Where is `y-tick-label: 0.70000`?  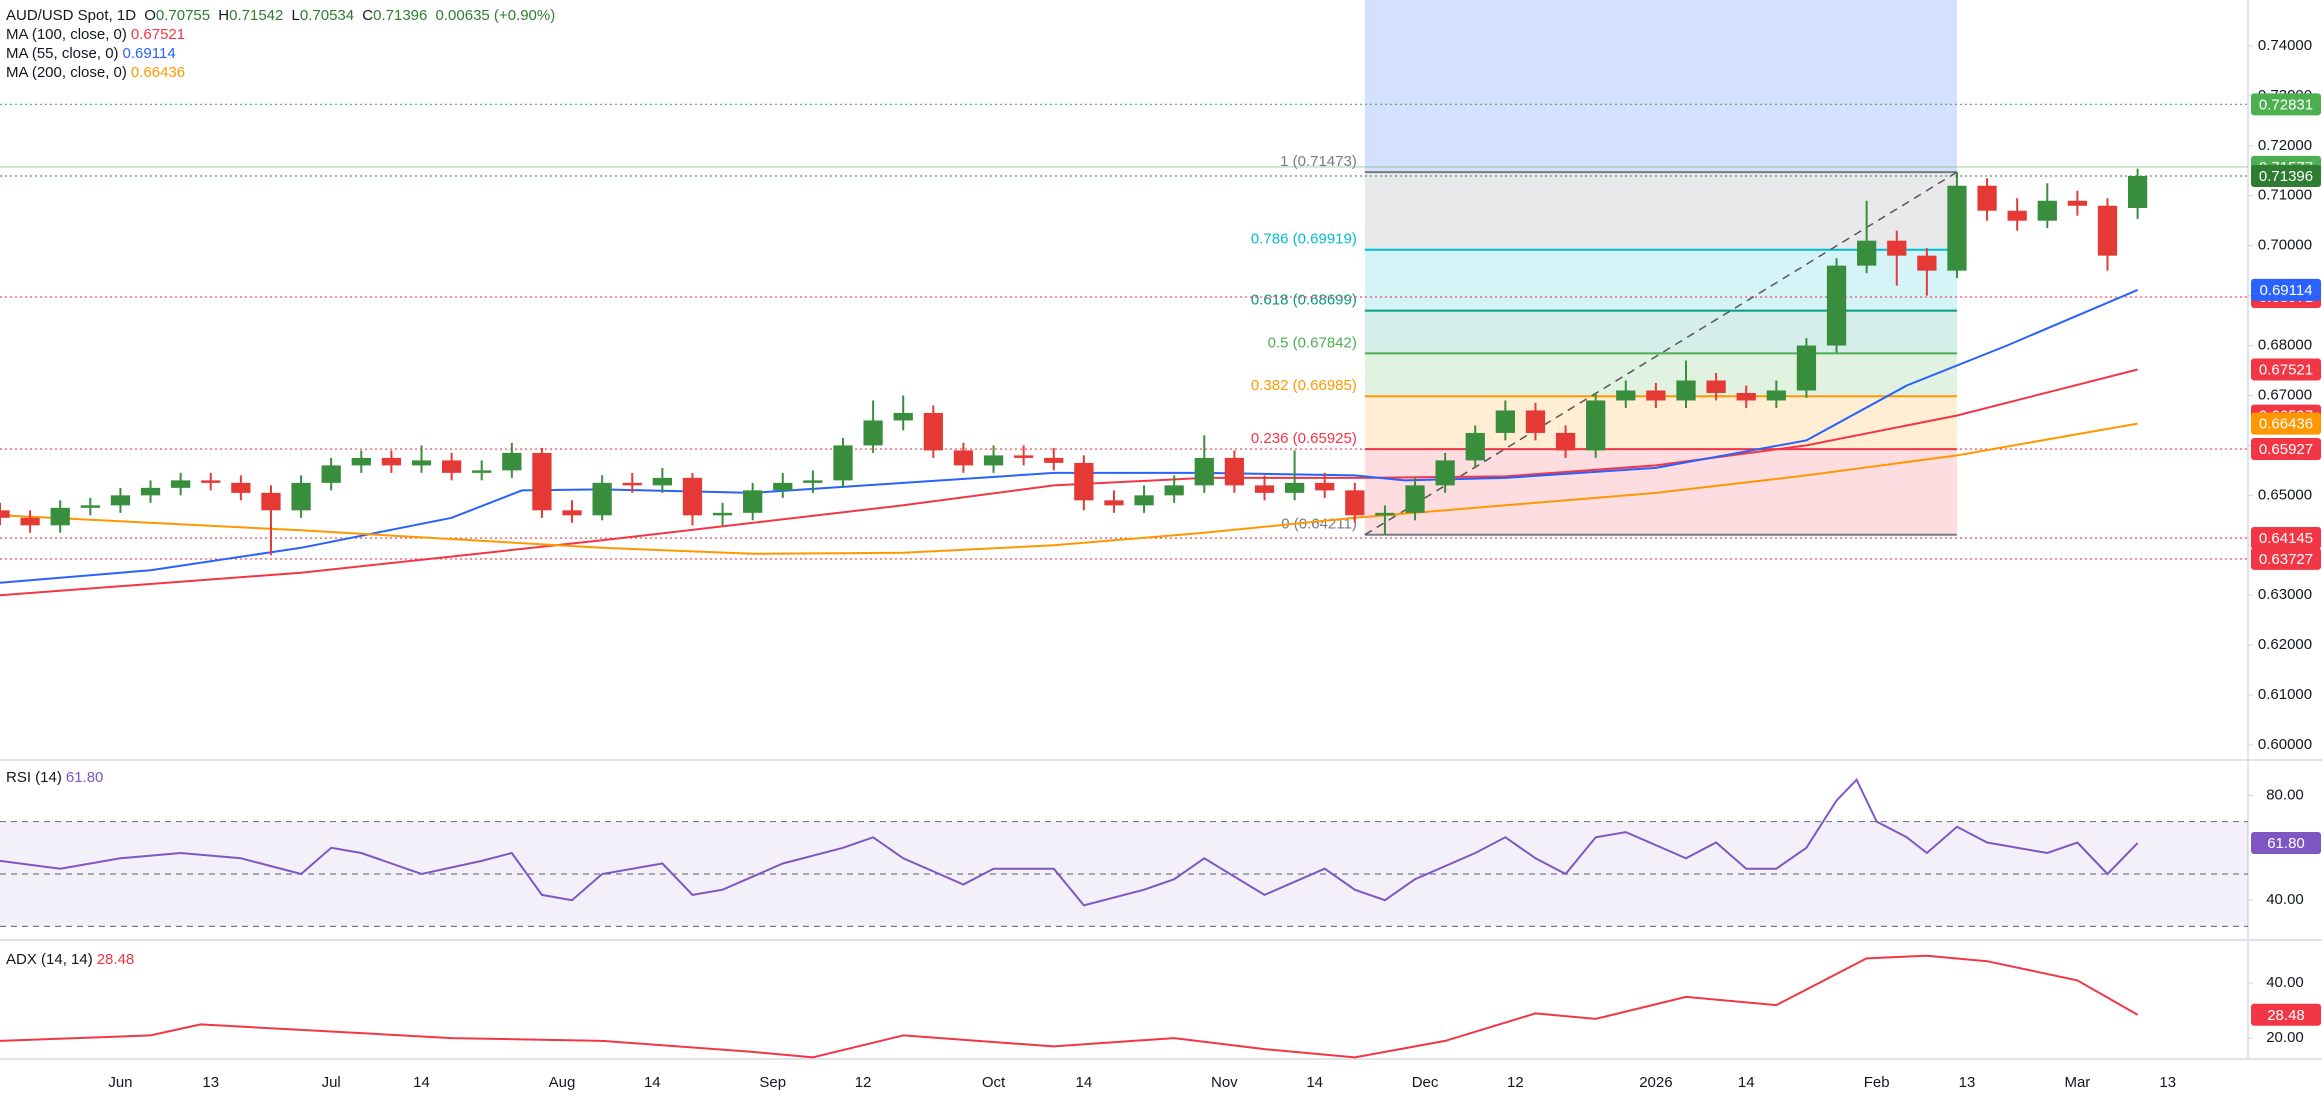
y-tick-label: 0.70000 is located at coordinates (2285, 245).